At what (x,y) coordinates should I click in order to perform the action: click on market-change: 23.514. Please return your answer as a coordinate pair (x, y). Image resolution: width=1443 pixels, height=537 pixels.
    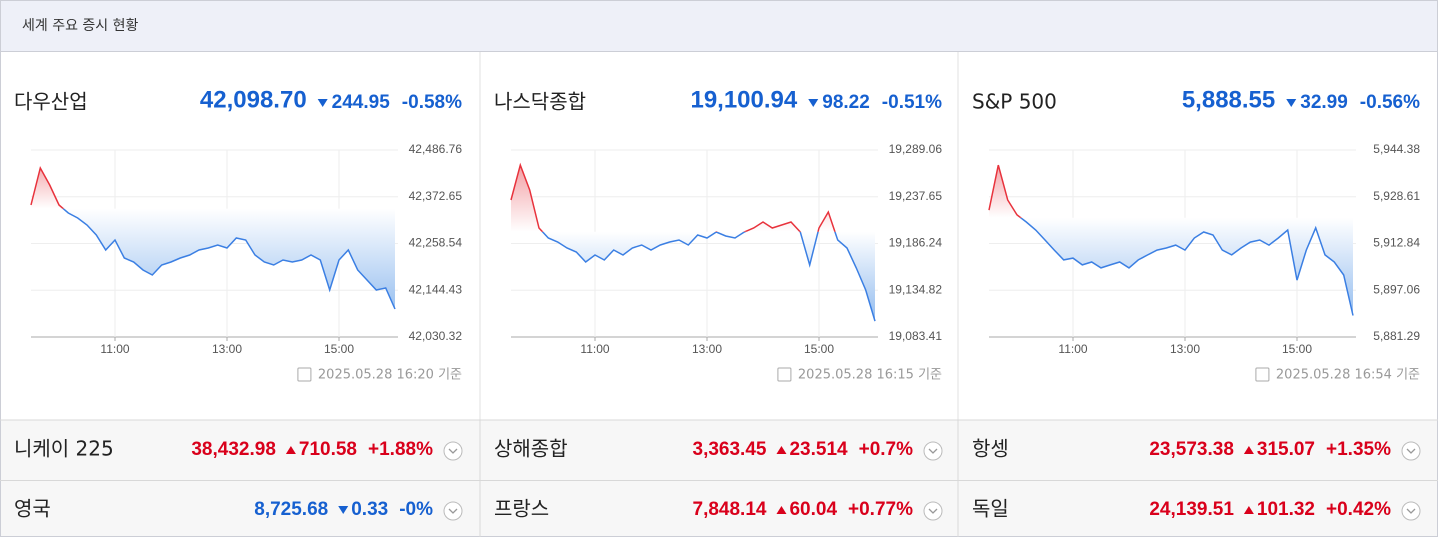
    Looking at the image, I should click on (818, 449).